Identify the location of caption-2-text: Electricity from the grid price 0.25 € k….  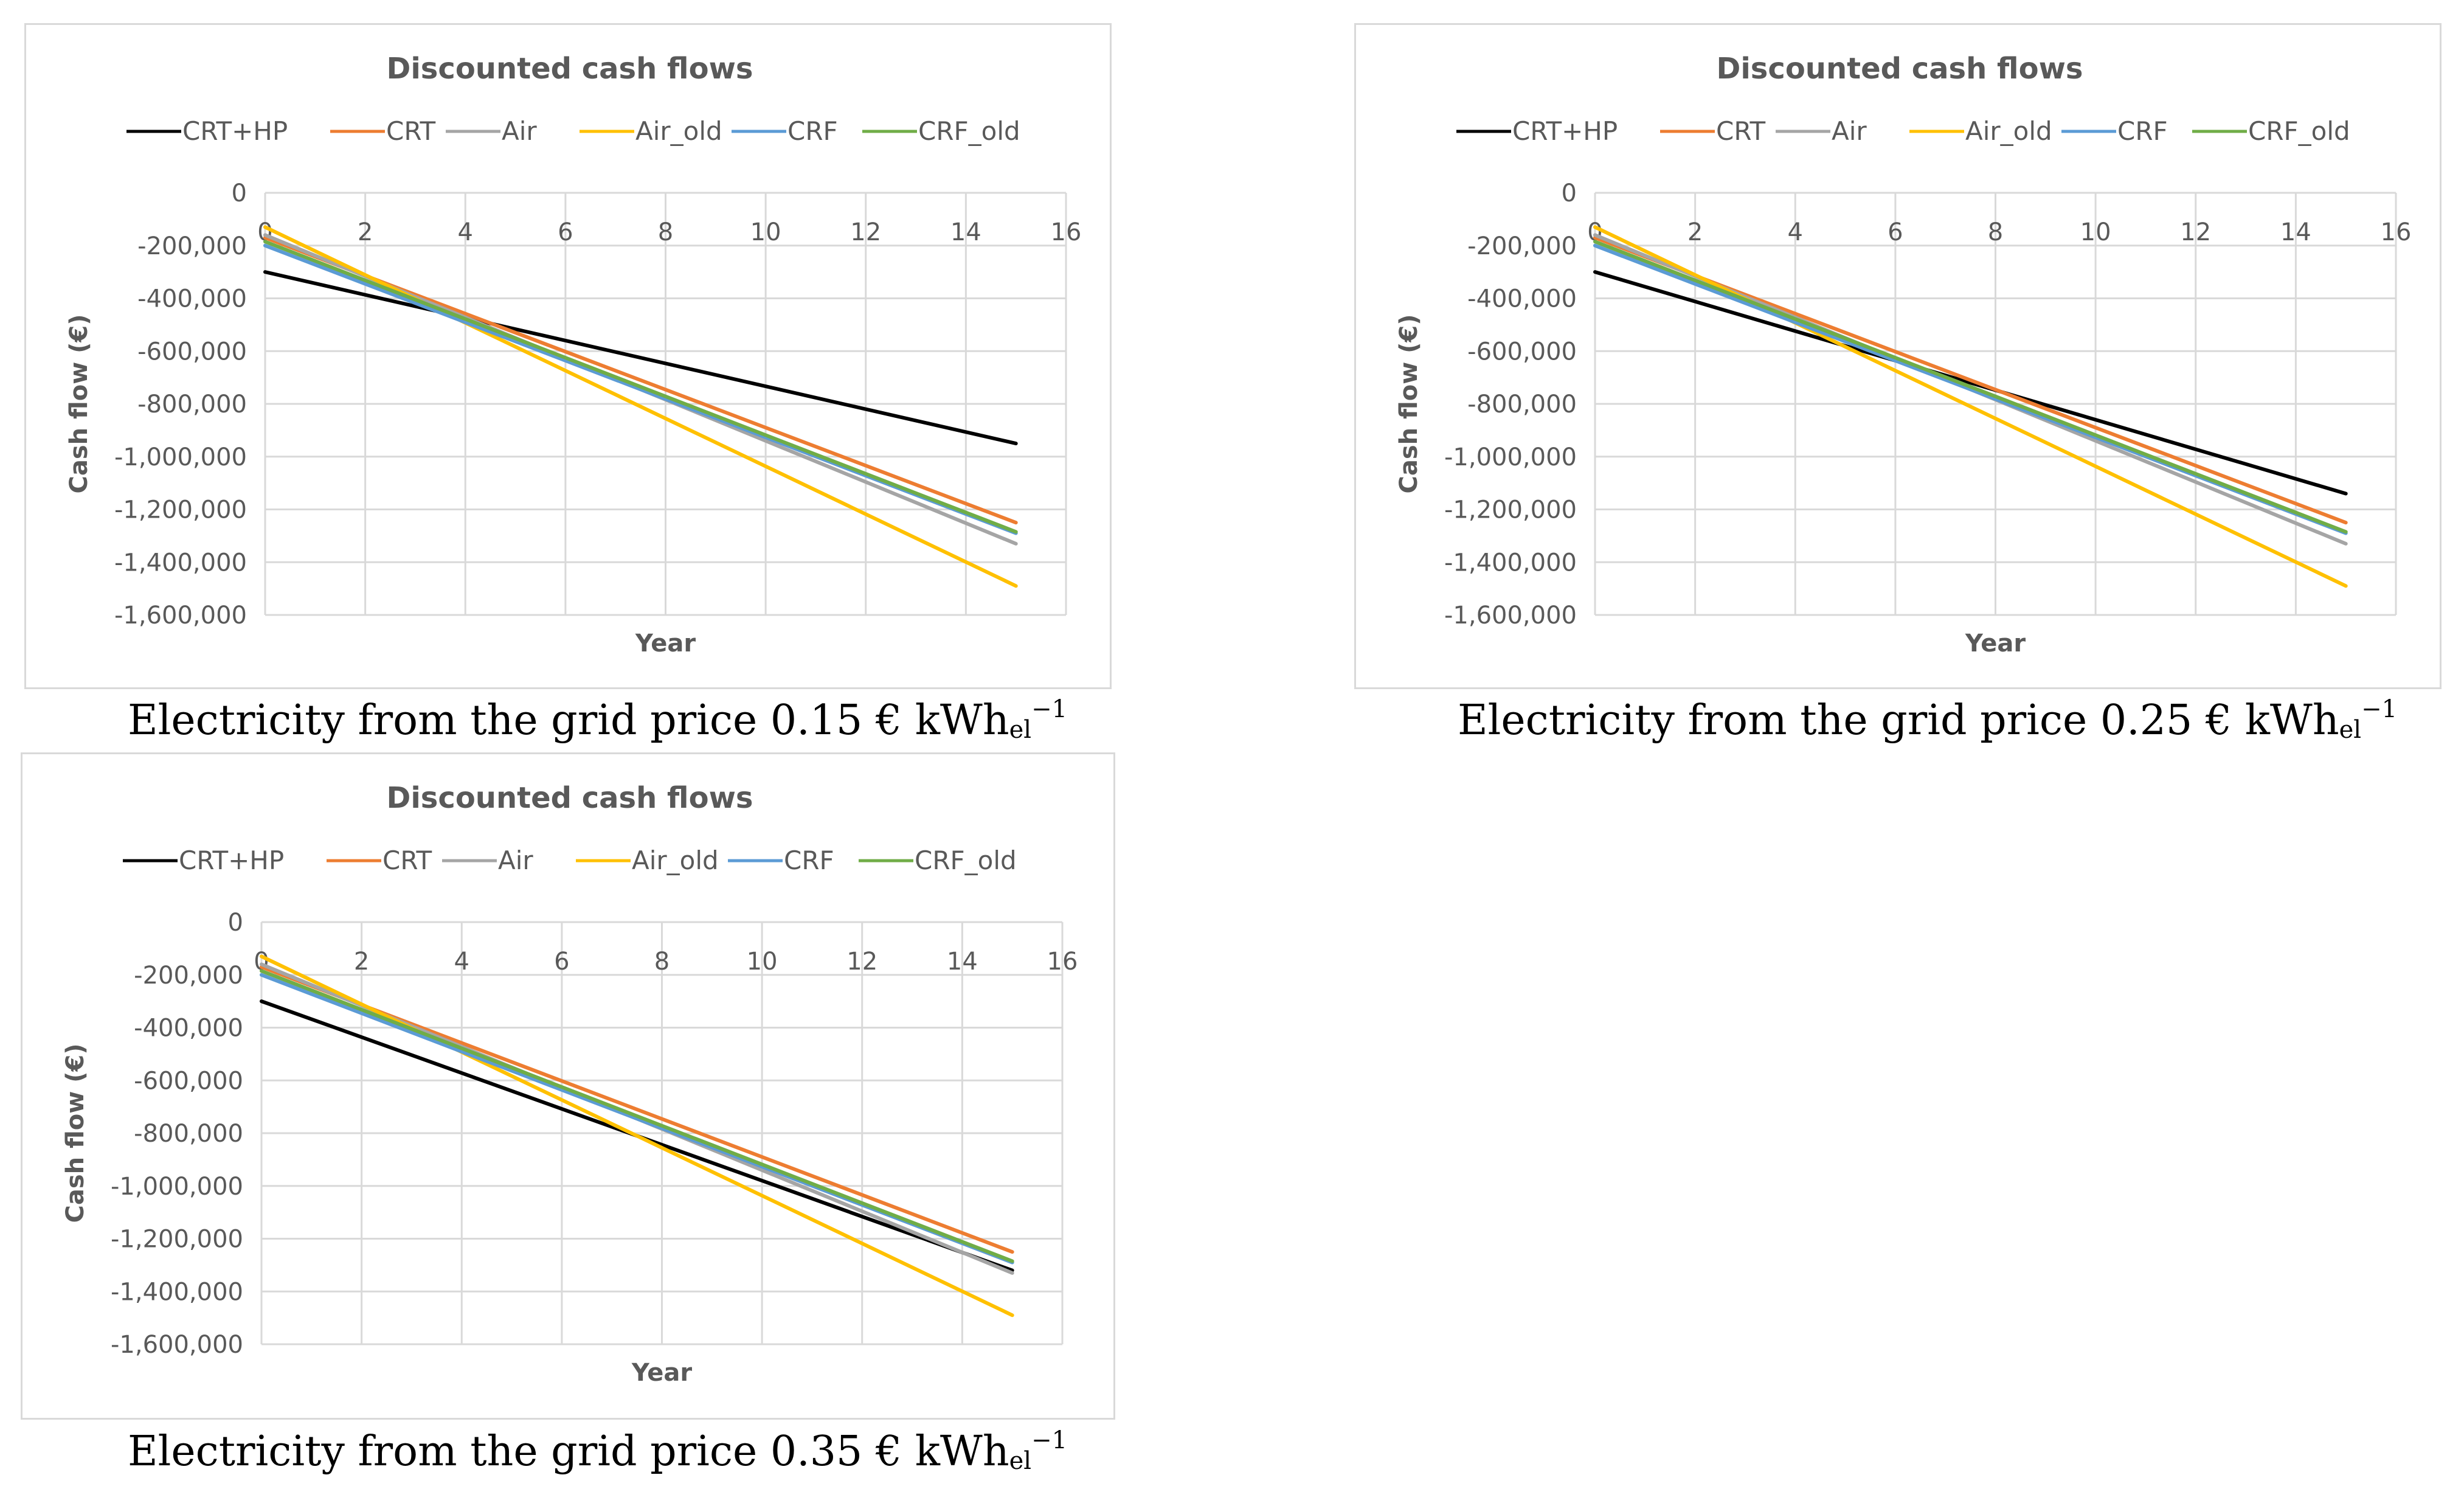
(1898, 720).